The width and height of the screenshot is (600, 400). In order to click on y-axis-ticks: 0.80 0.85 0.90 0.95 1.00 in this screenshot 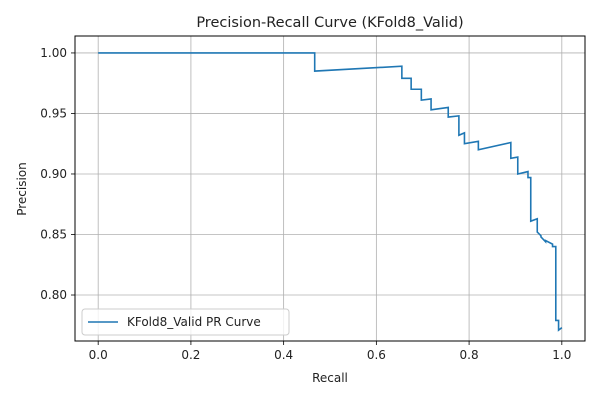, I will do `click(57, 174)`.